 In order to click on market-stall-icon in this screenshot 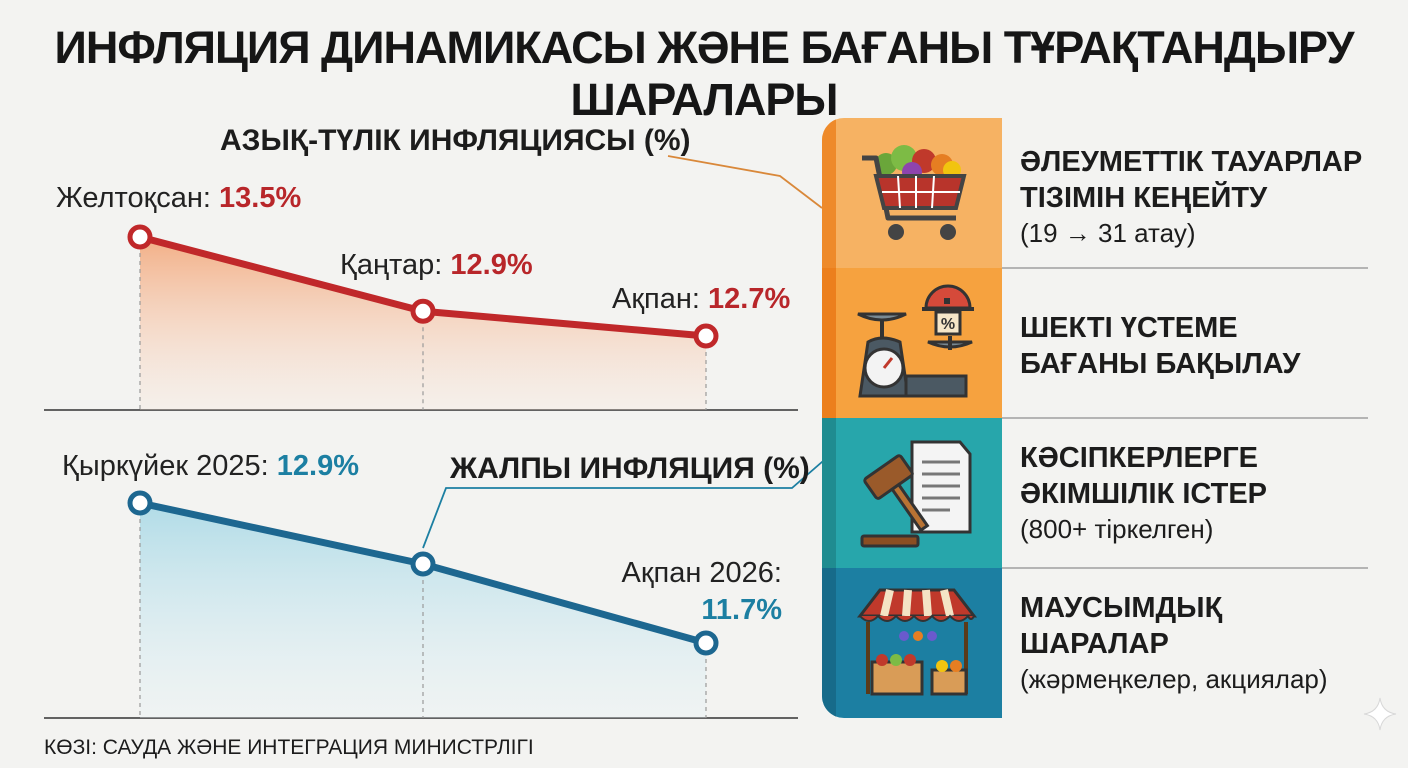, I will do `click(917, 642)`.